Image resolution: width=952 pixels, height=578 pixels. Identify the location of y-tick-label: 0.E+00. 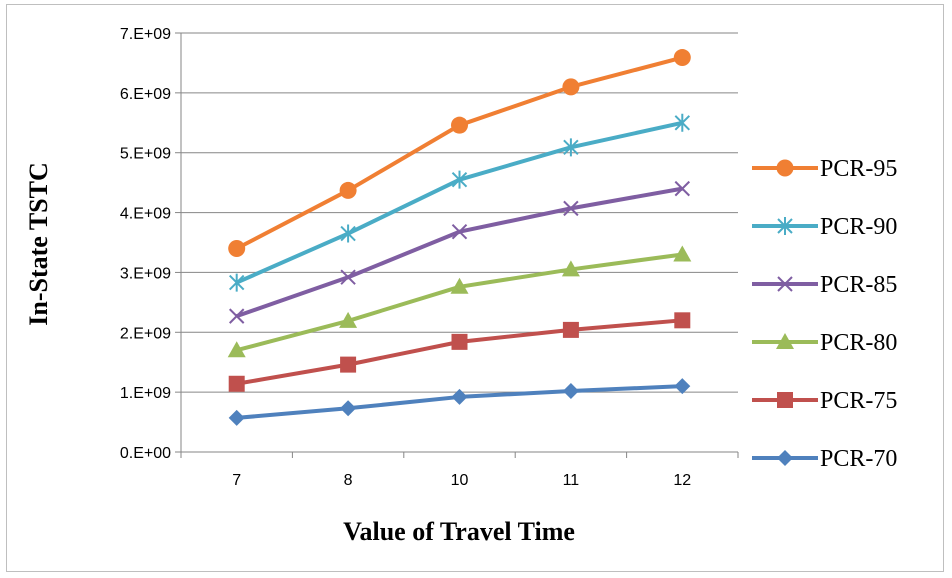
(145, 453).